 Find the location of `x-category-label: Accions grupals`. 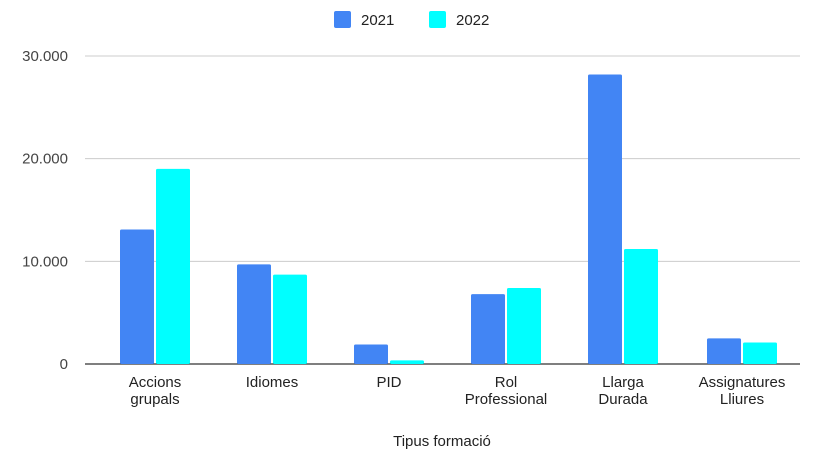

x-category-label: Accions grupals is located at coordinates (155, 391).